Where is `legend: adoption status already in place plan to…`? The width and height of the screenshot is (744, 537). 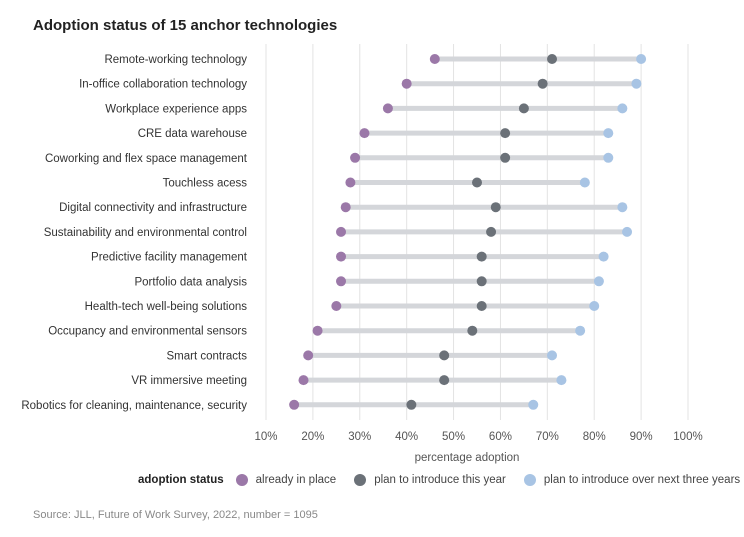
legend: adoption status already in place plan to… is located at coordinates (441, 480).